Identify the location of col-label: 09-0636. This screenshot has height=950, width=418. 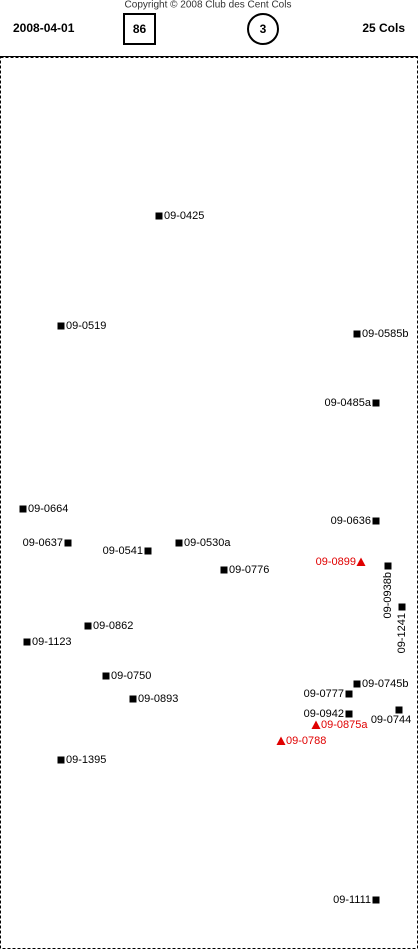
(351, 521).